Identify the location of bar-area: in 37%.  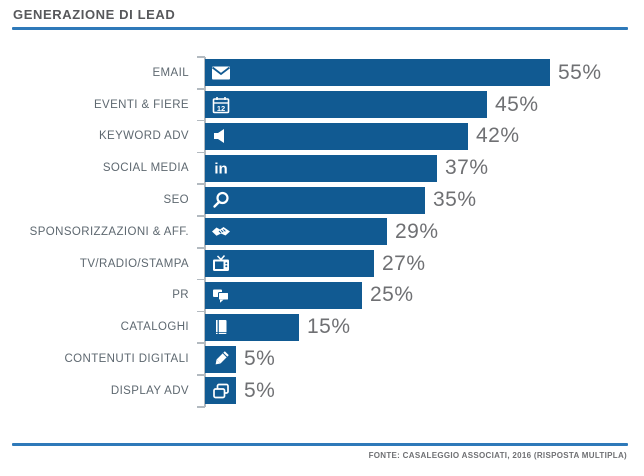
(424, 168).